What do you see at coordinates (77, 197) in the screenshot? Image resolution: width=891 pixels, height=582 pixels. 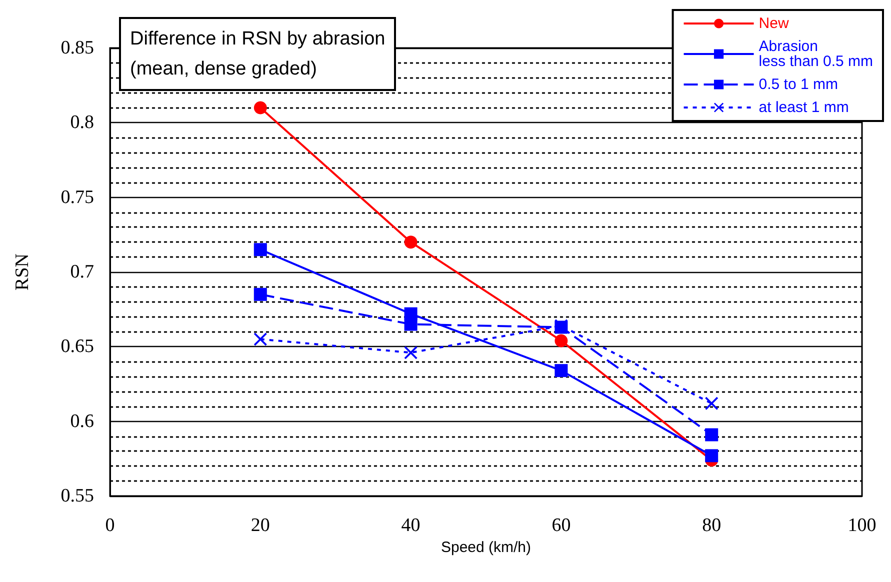 I see `y-tick-label: 0.75` at bounding box center [77, 197].